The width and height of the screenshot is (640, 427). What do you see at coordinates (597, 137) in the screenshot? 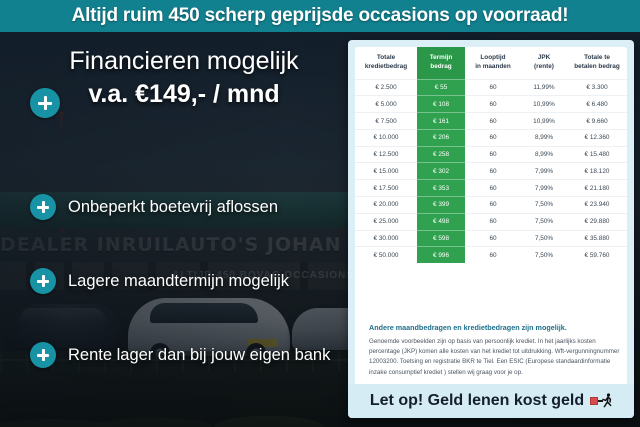
I see `table-cell: € 12.360` at bounding box center [597, 137].